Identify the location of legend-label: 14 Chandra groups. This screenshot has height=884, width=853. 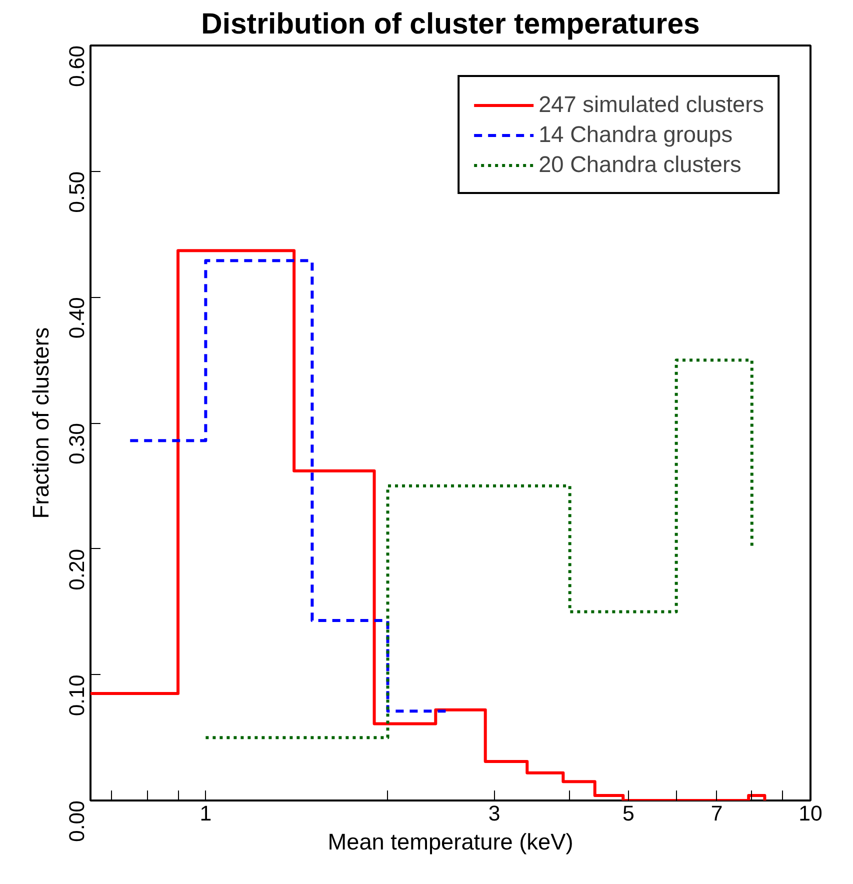
(635, 134).